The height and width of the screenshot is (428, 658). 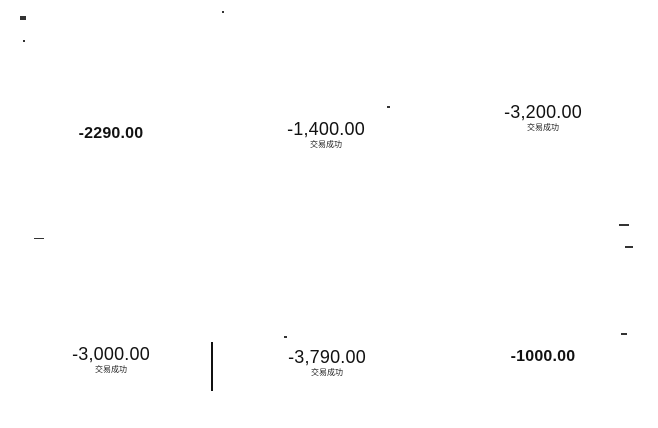 I want to click on transaction-amount: -3,200.00, so click(x=543, y=112).